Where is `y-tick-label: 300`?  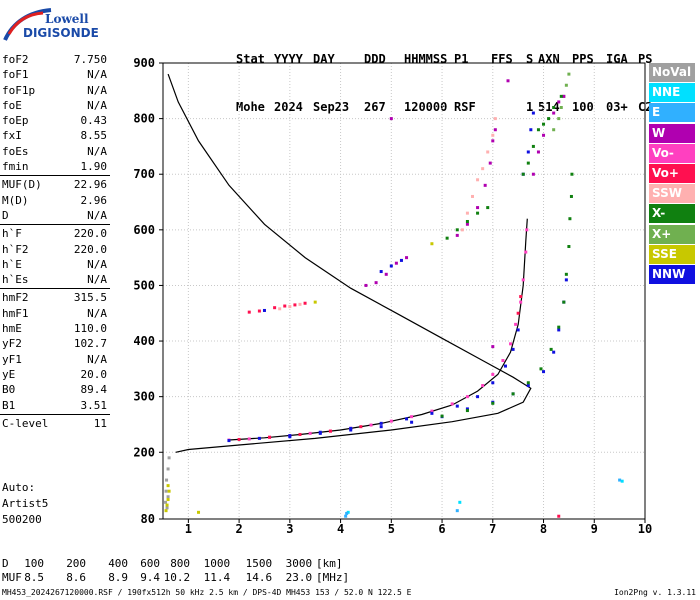 y-tick-label: 300 is located at coordinates (144, 397).